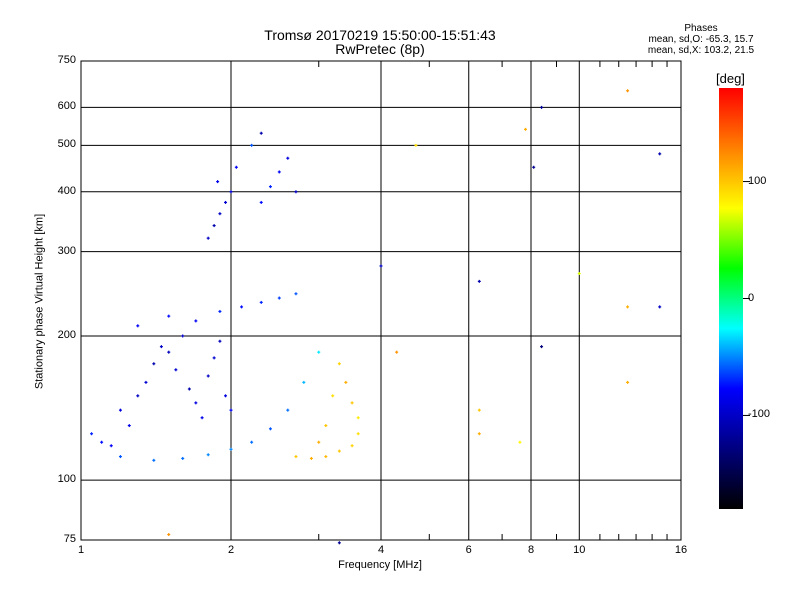  What do you see at coordinates (730, 78) in the screenshot?
I see `colorbar-label: [deg]` at bounding box center [730, 78].